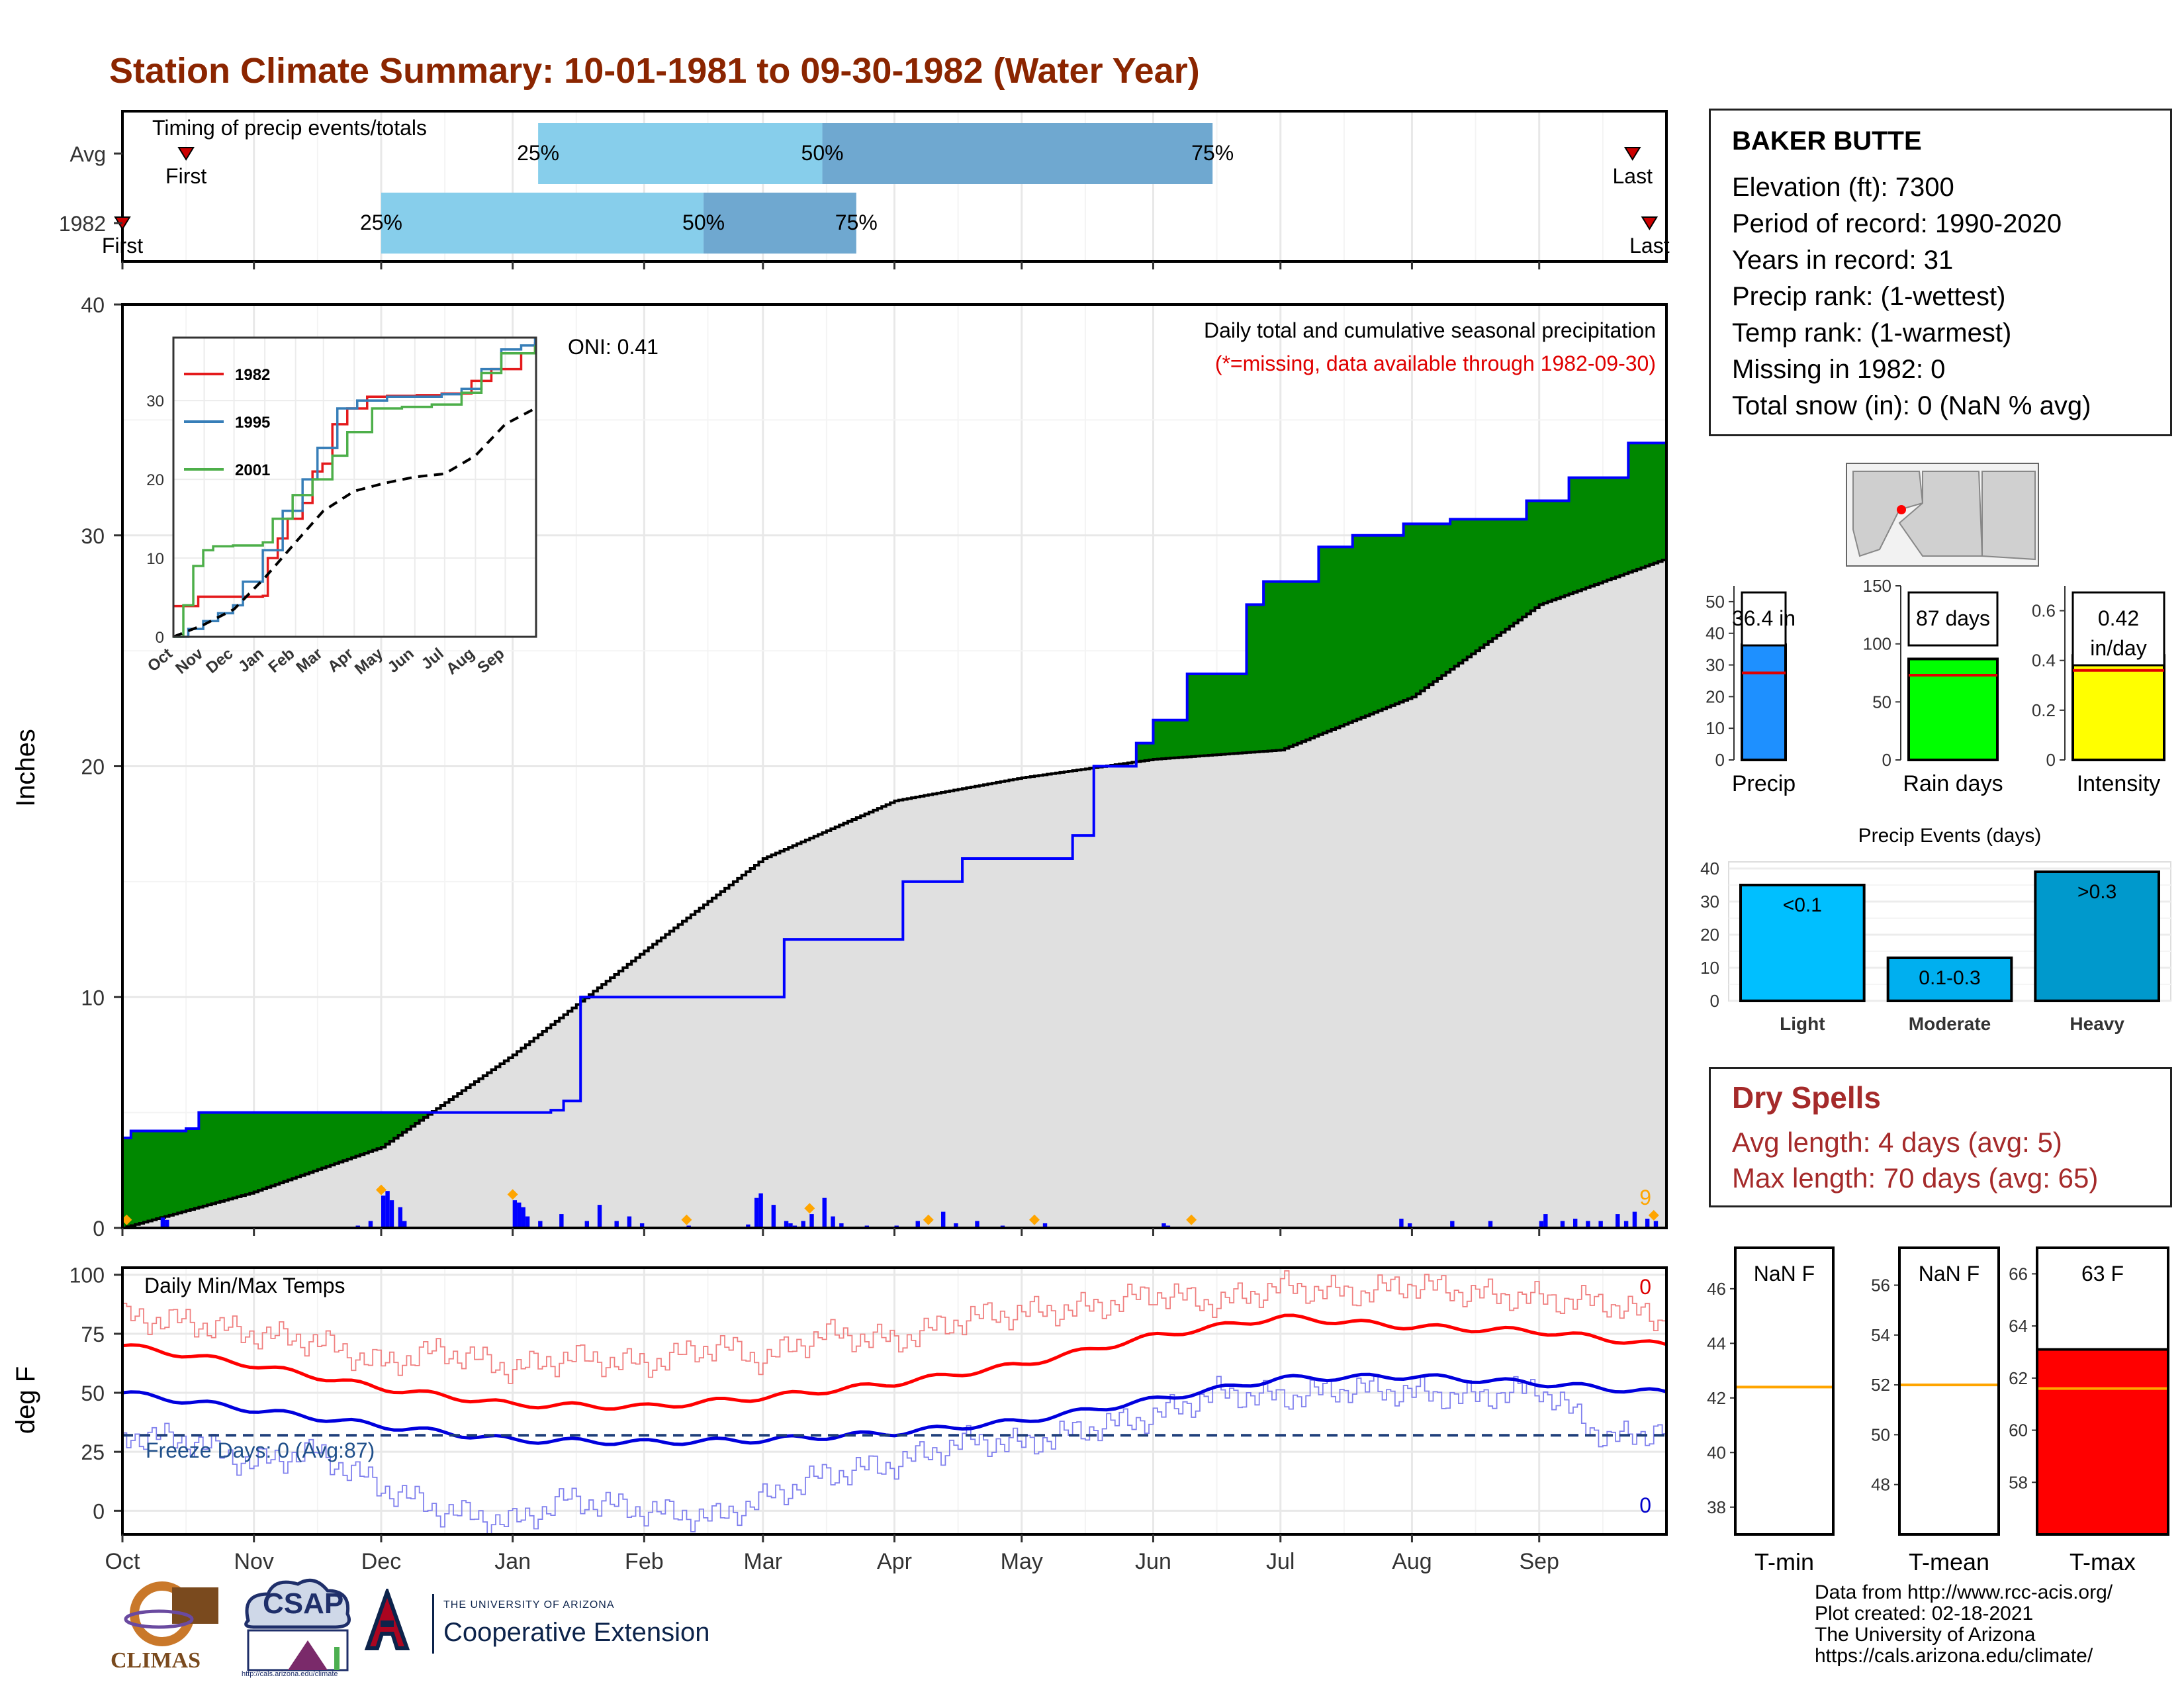 The height and width of the screenshot is (1688, 2184). I want to click on summary-value-label: 0.42, so click(2118, 618).